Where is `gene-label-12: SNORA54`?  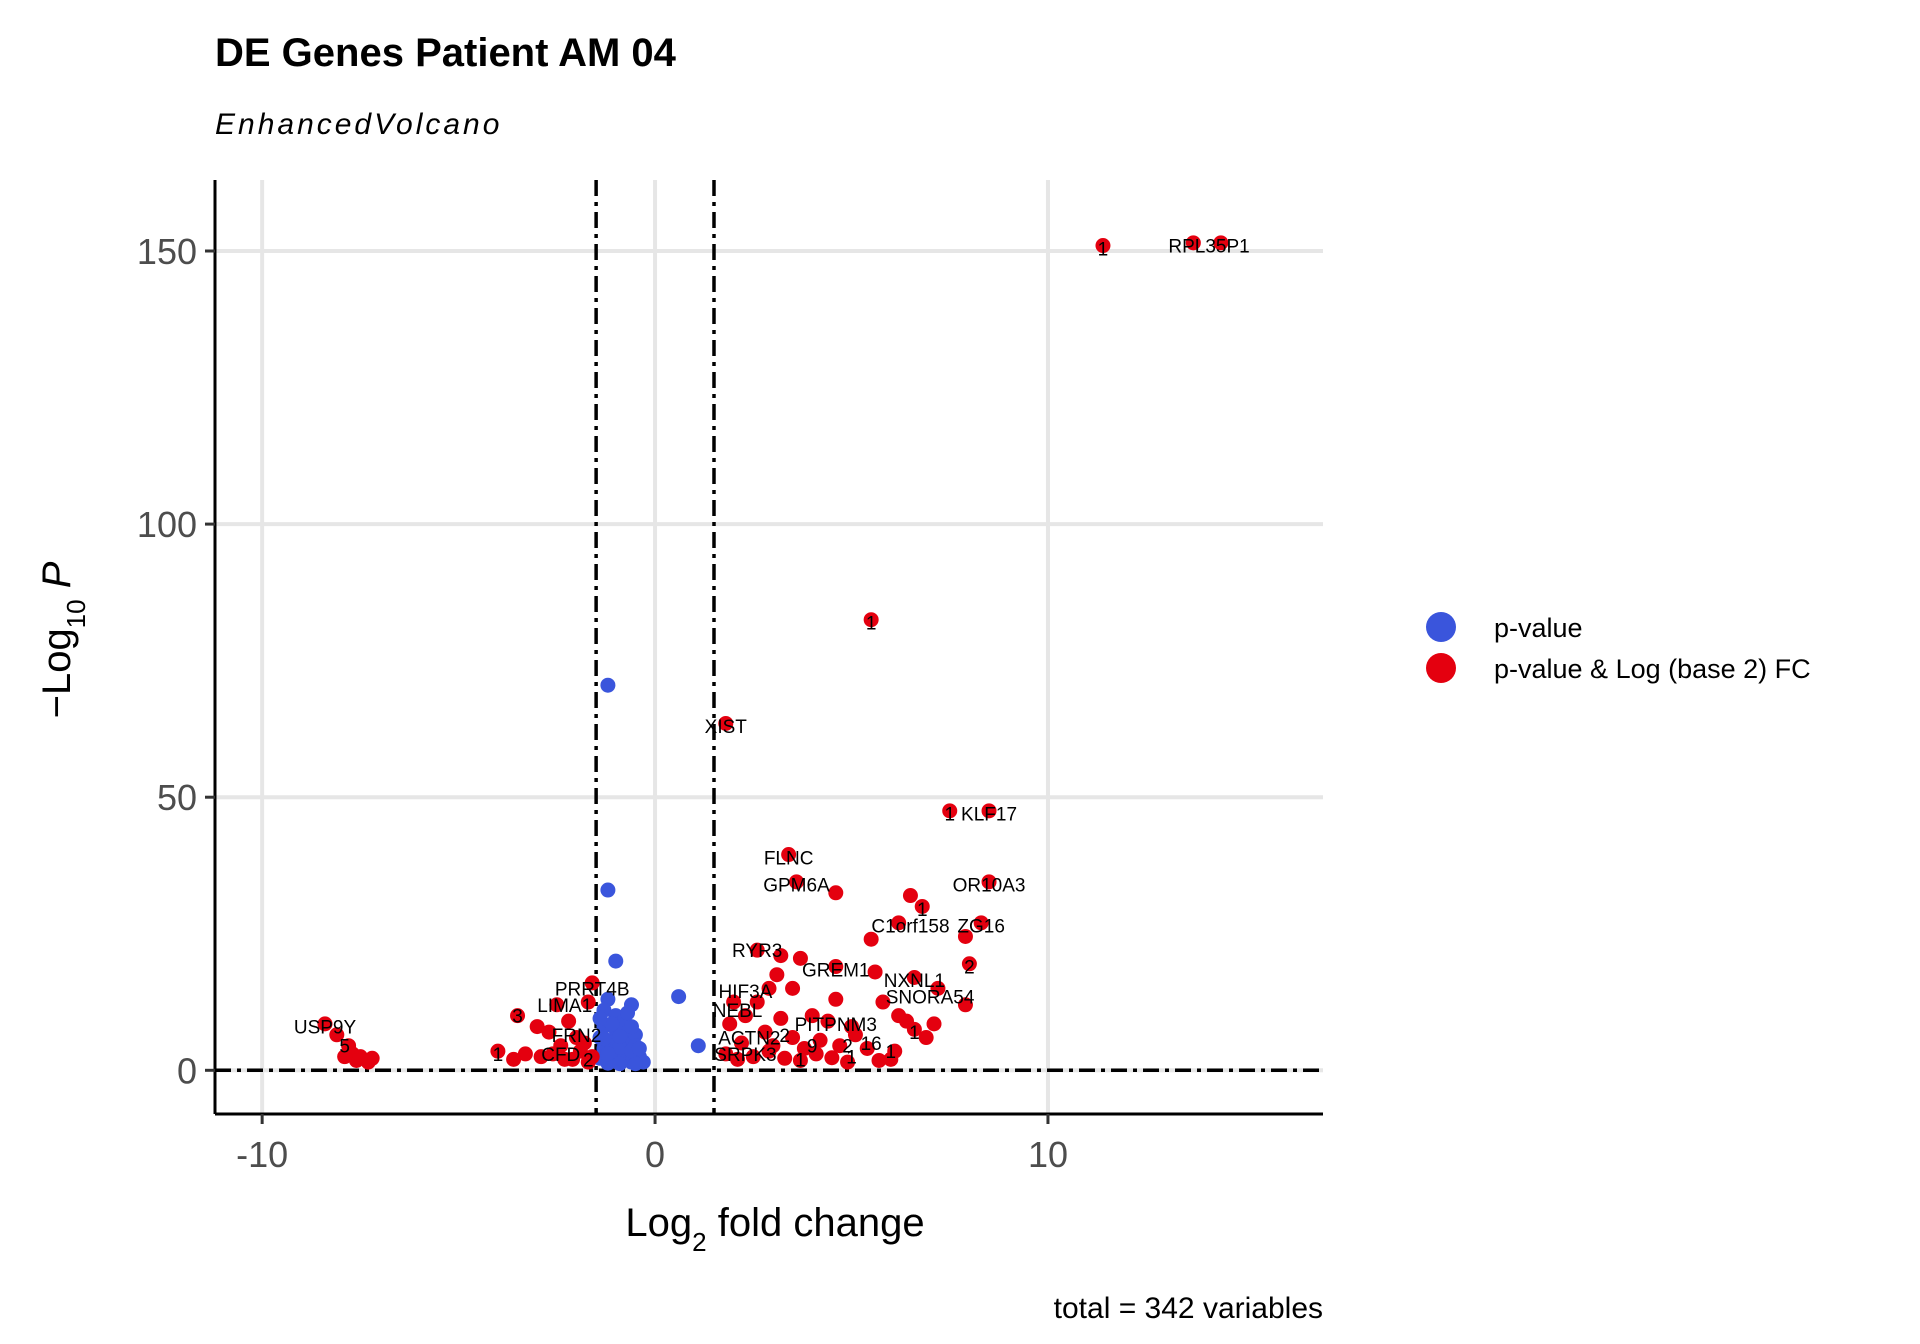
gene-label-12: SNORA54 is located at coordinates (930, 998).